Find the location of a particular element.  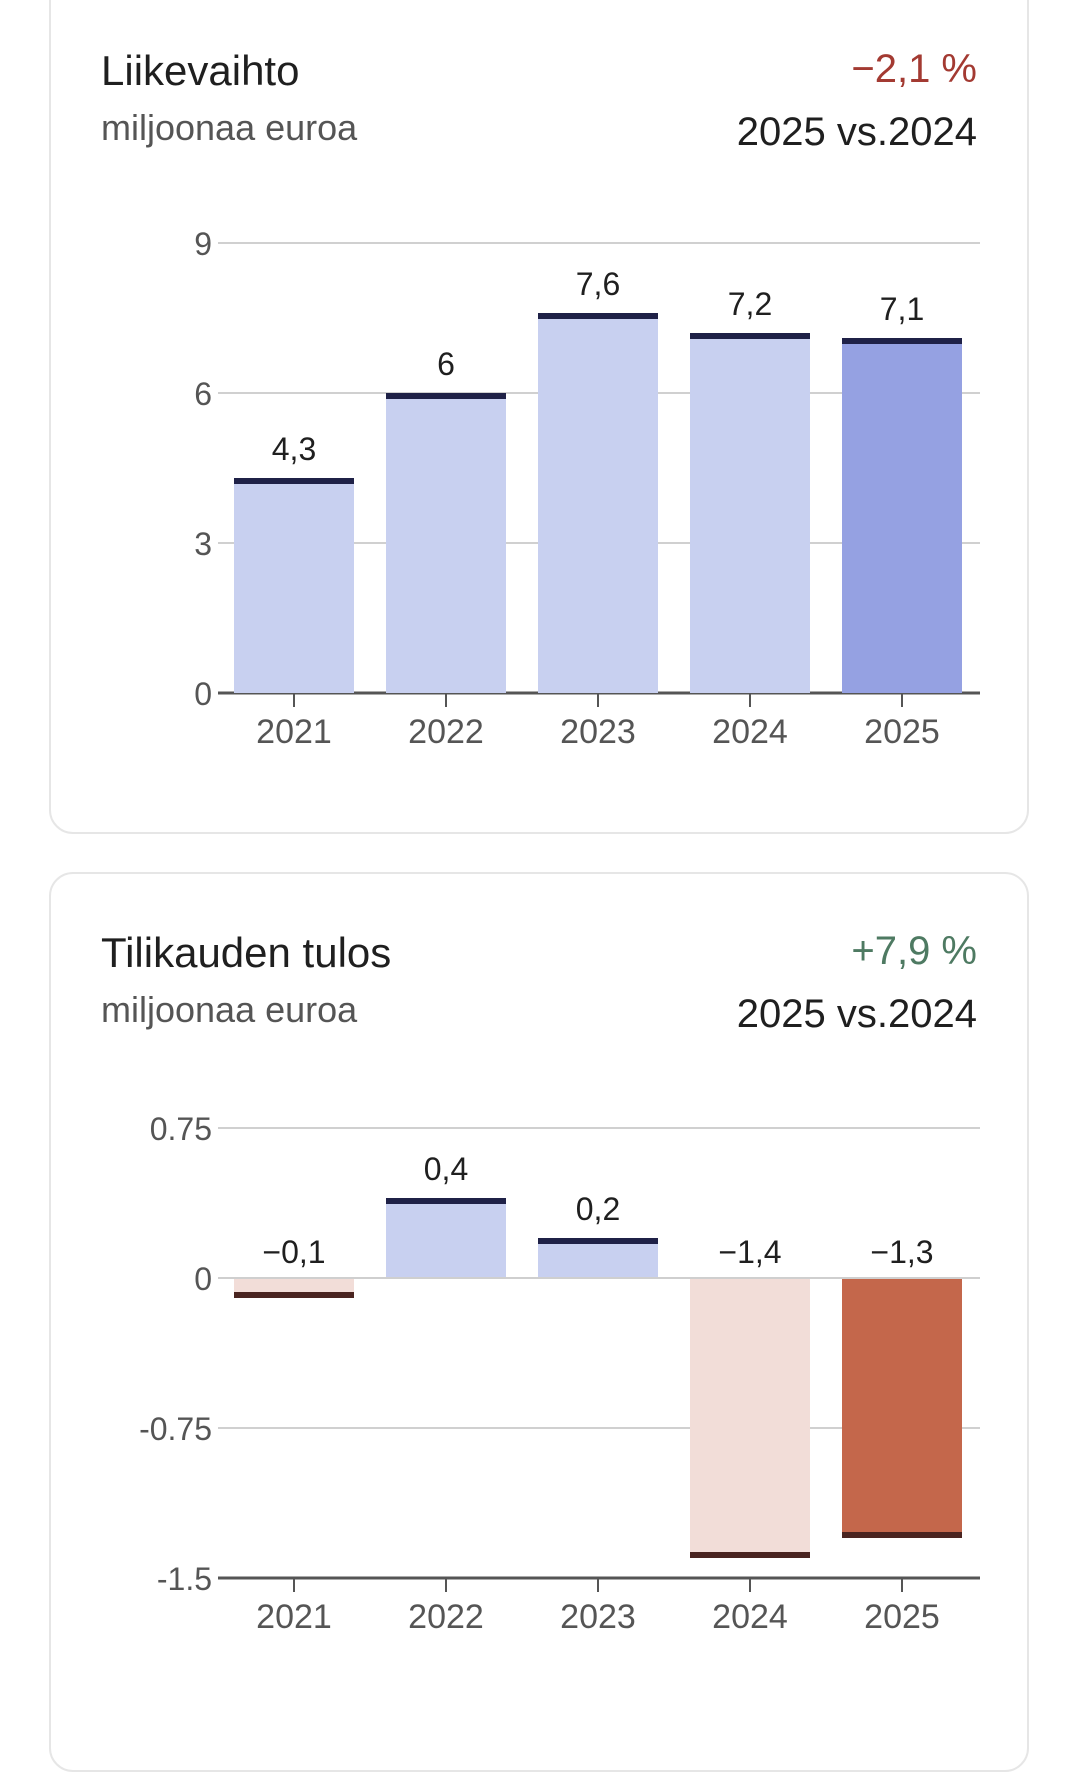

chart-title: Liikevaihto is located at coordinates (200, 70).